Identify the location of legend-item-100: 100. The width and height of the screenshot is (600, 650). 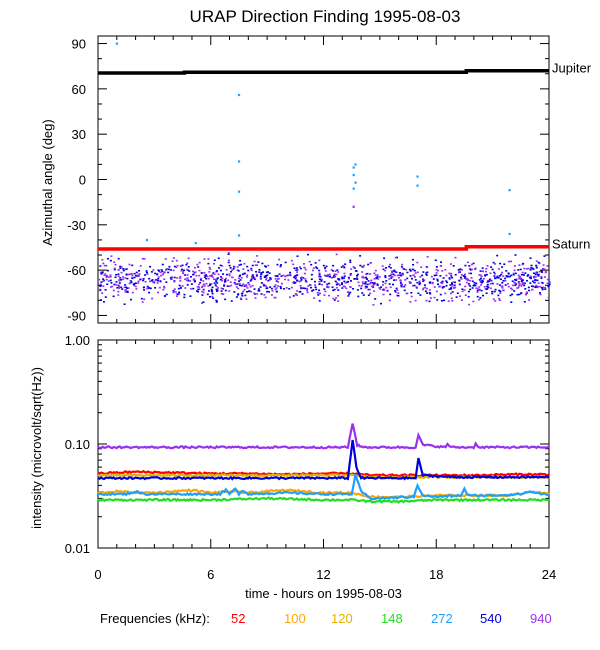
(295, 618).